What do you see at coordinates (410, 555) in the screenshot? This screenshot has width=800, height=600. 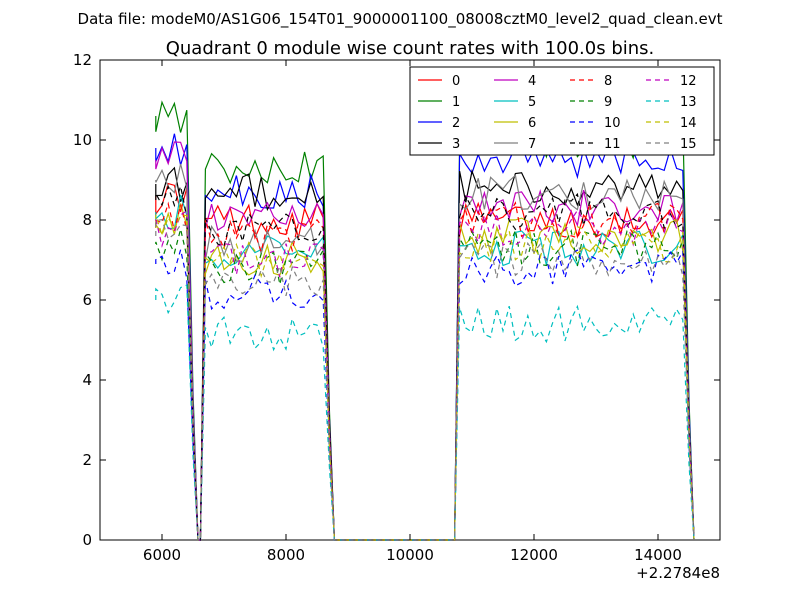 I see `x-tick-label: 10000` at bounding box center [410, 555].